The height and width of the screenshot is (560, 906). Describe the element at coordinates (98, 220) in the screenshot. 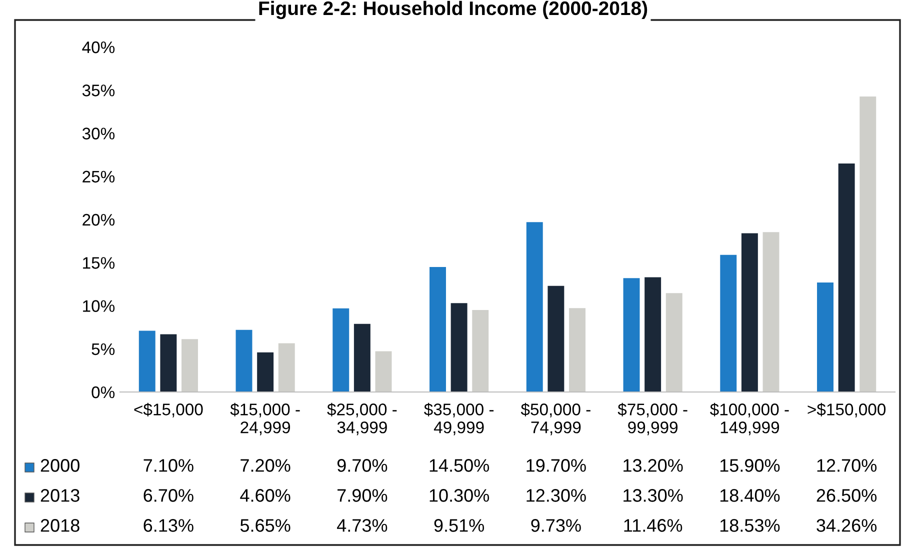

I see `y-tick-label: 20%` at that location.